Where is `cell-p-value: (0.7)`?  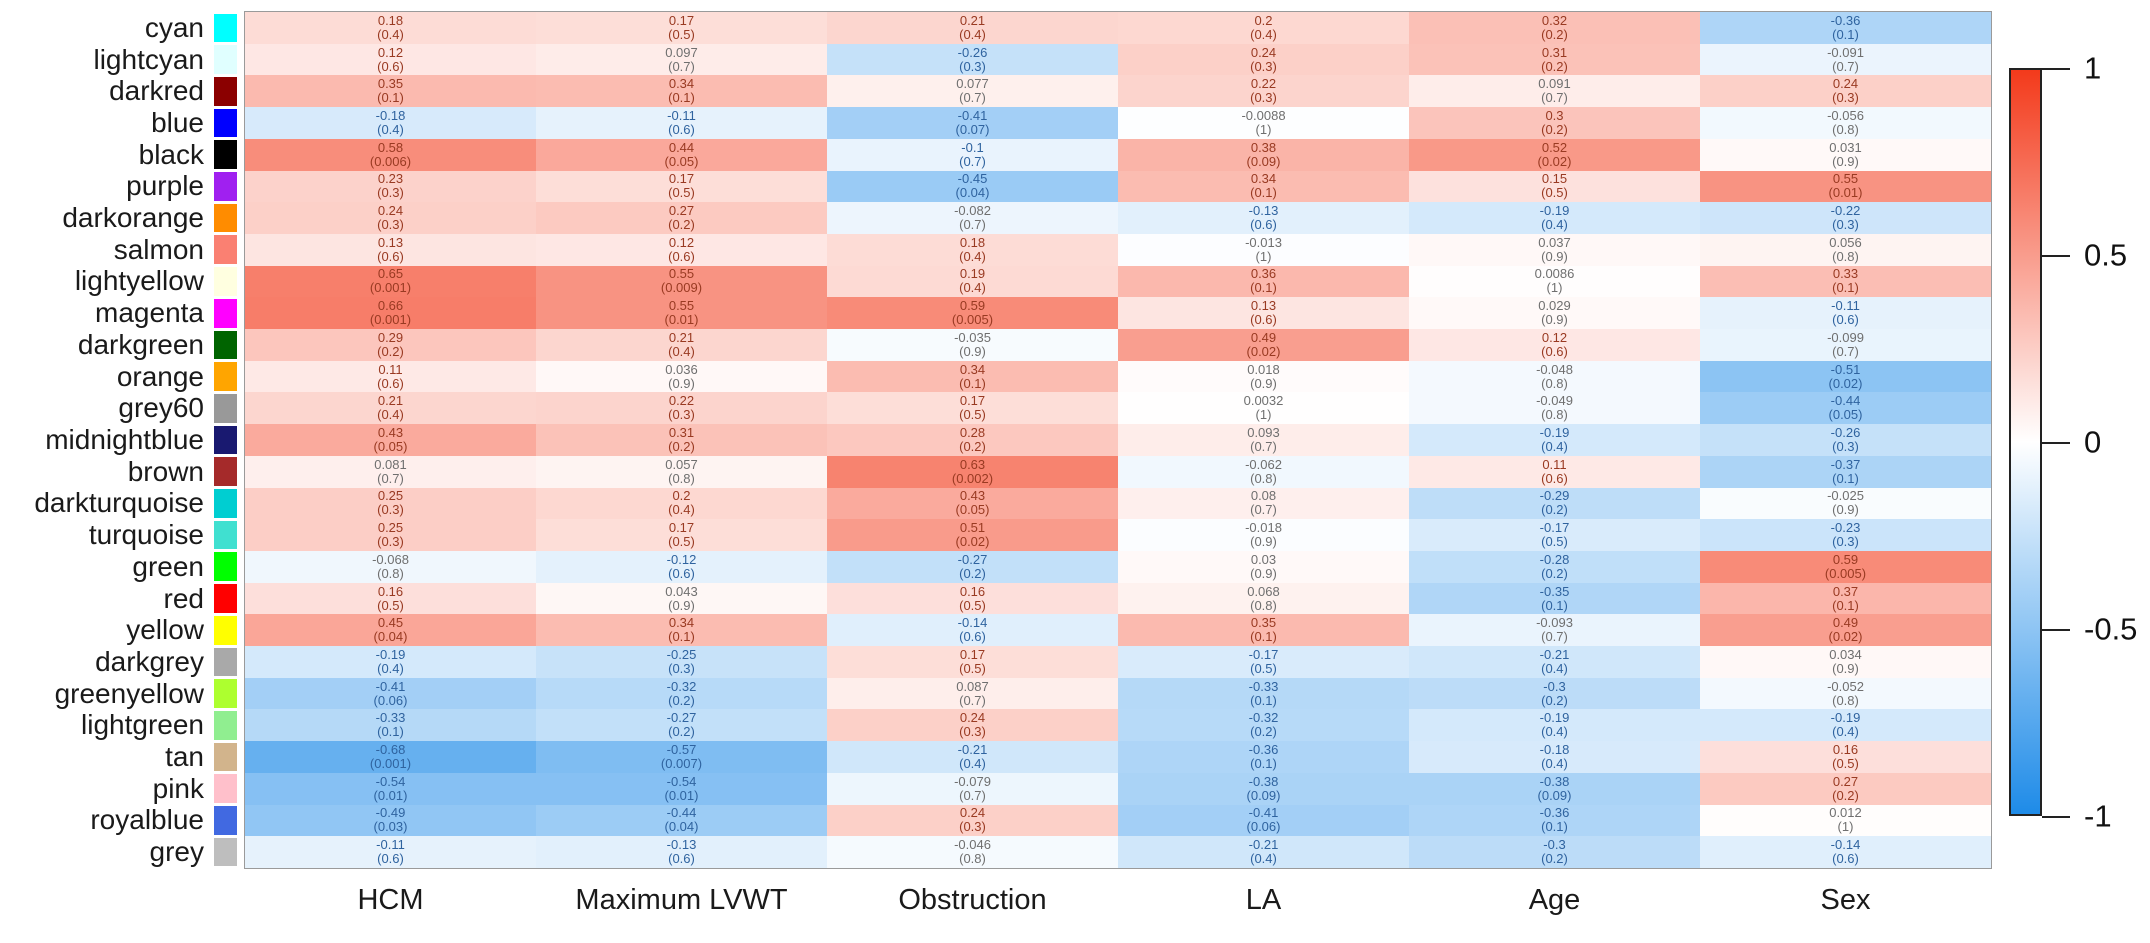
cell-p-value: (0.7) is located at coordinates (1263, 446).